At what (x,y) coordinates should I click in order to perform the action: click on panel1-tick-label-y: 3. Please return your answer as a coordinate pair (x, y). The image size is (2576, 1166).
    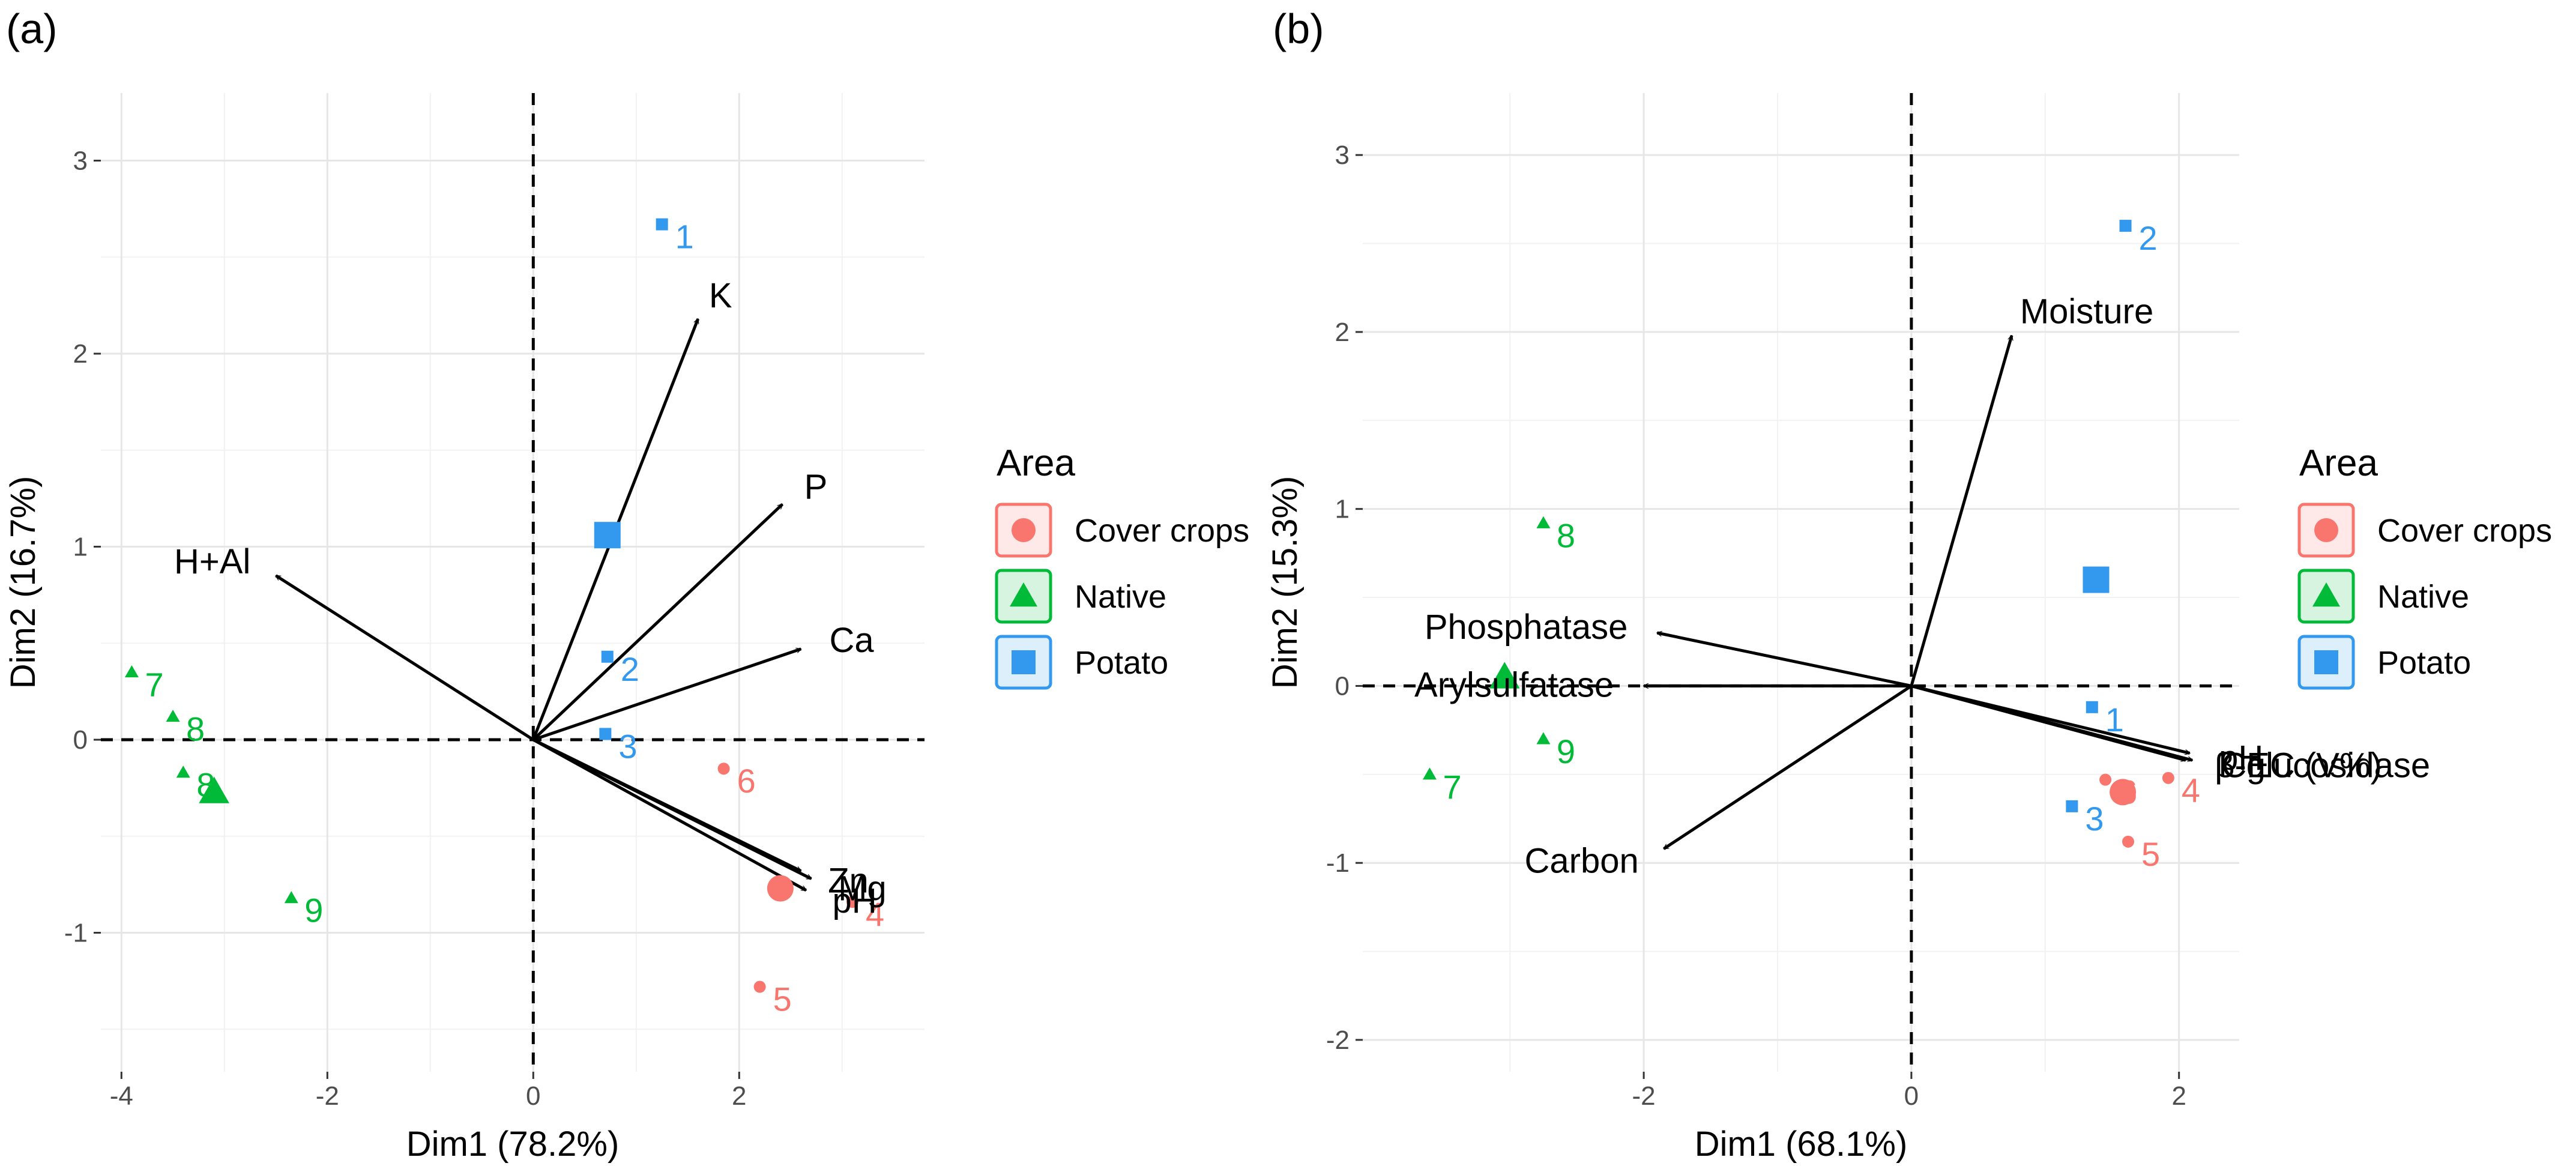
    Looking at the image, I should click on (80, 161).